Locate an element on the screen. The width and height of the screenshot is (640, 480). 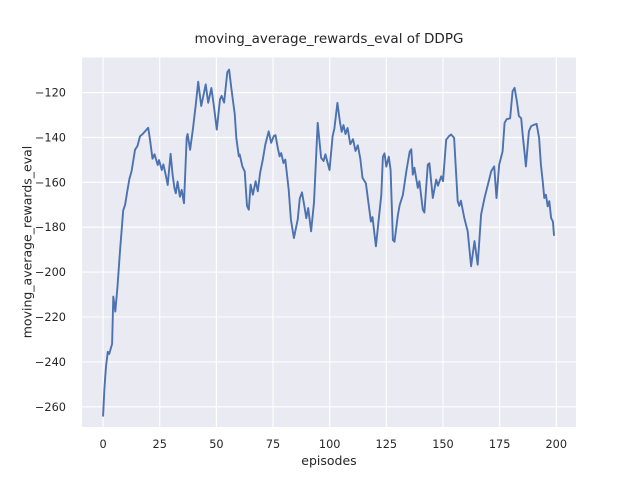
y-tick-label: −180 is located at coordinates (50, 227).